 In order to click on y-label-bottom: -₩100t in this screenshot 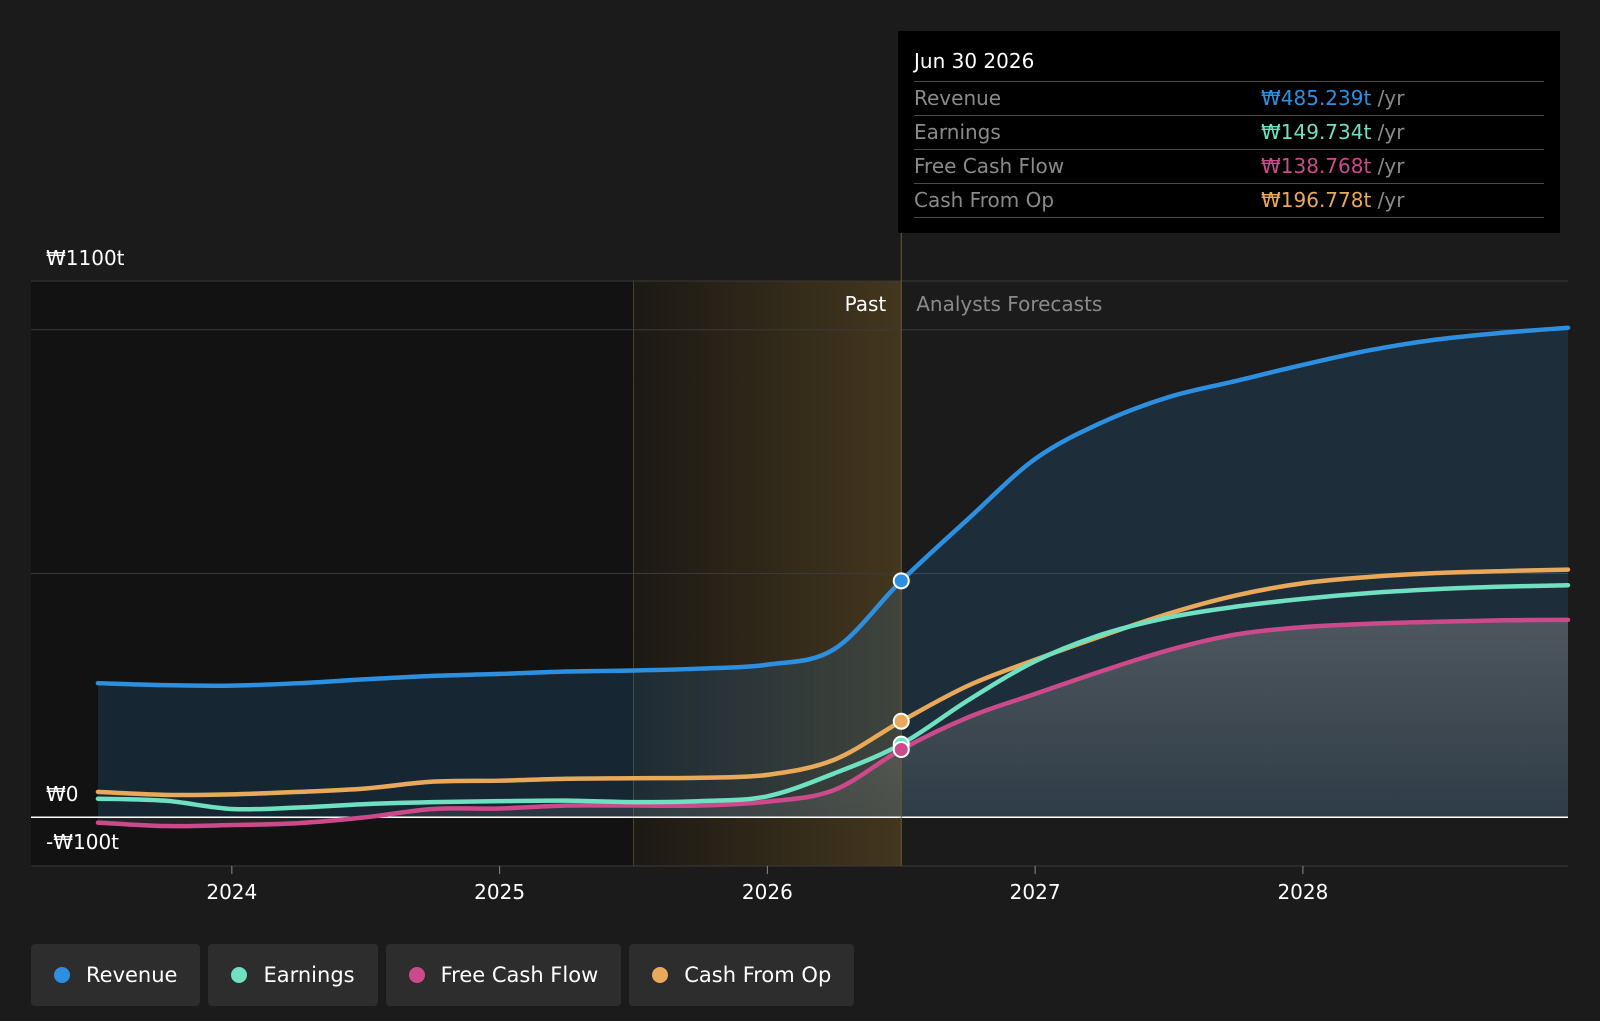, I will do `click(82, 842)`.